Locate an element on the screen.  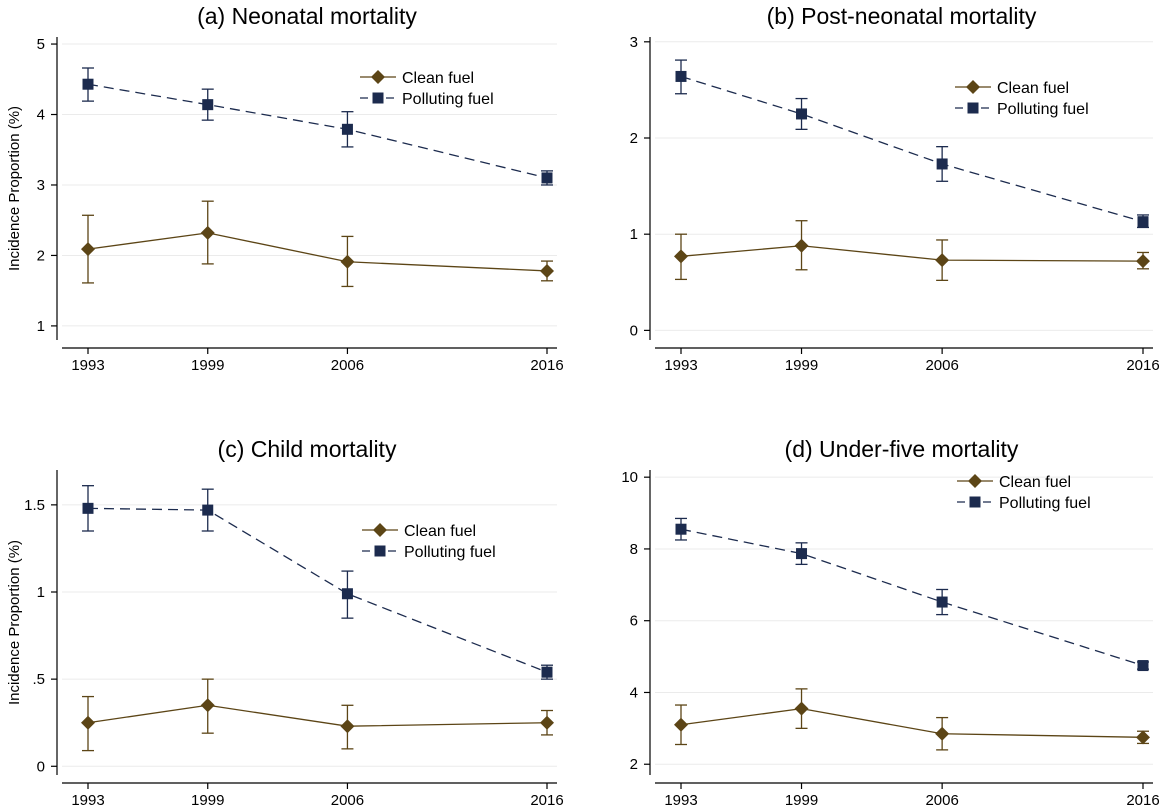
y-tick-label: 10 is located at coordinates (629, 477).